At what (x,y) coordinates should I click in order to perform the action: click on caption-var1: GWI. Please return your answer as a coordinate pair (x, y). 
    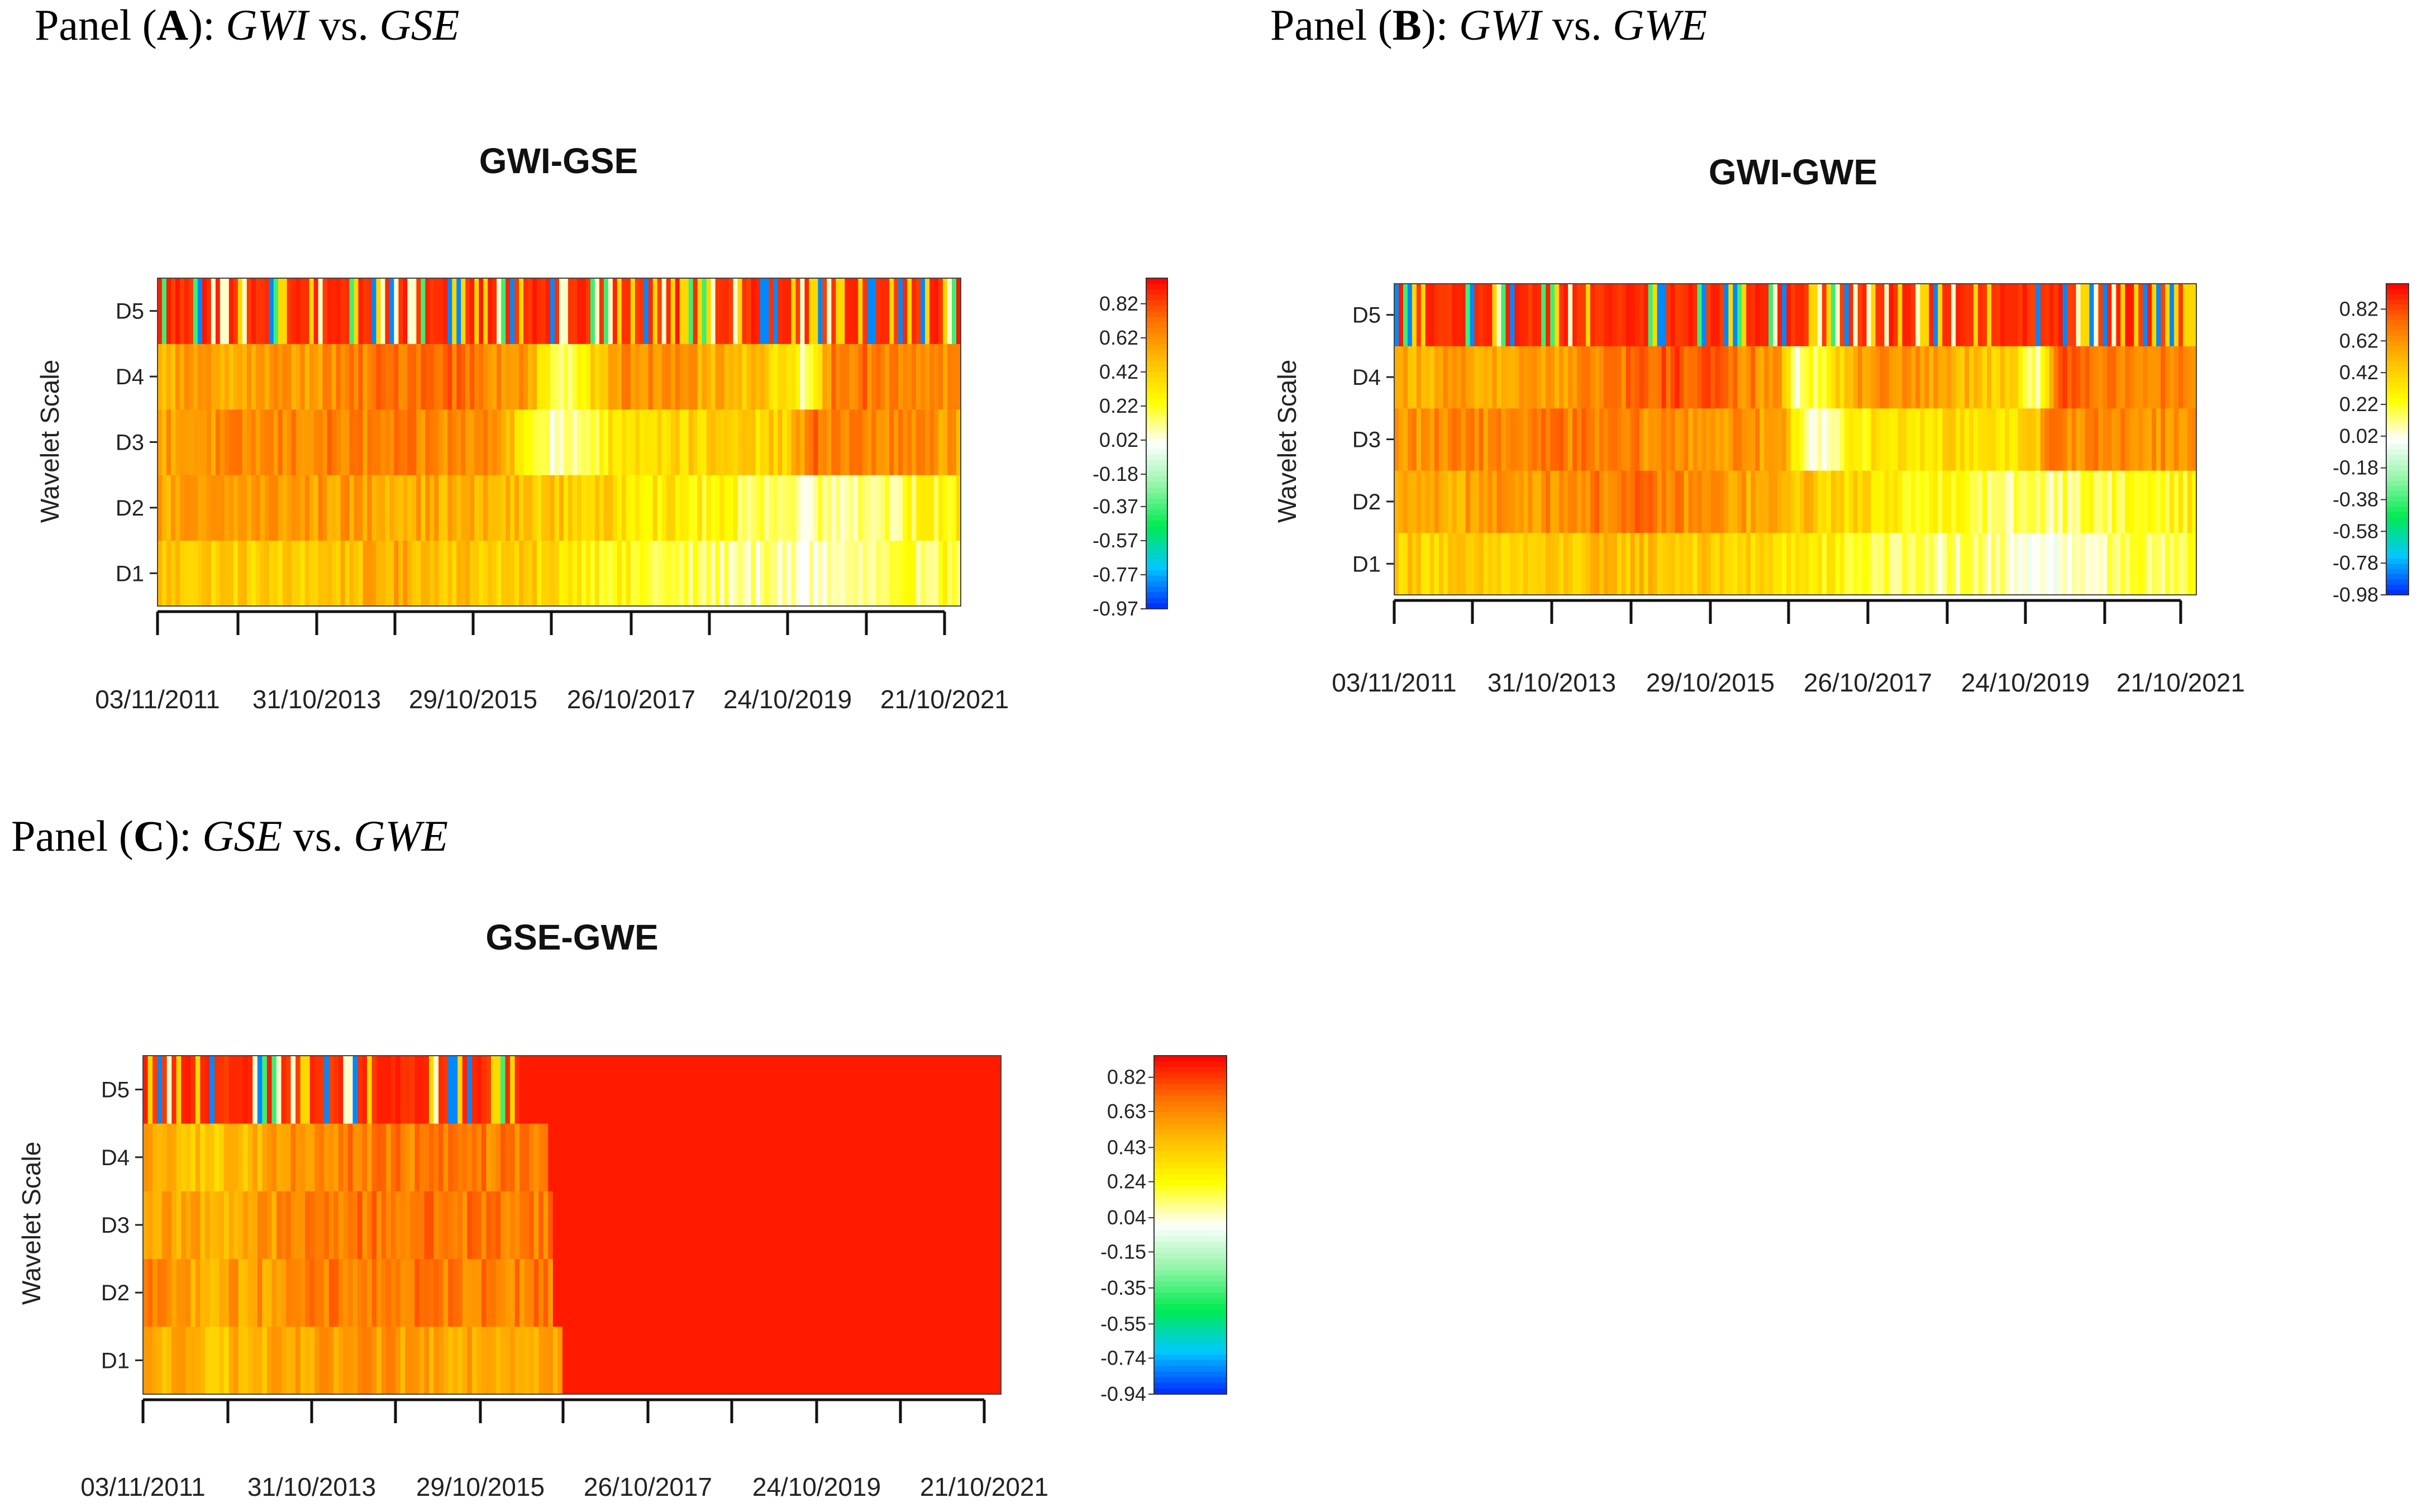
    Looking at the image, I should click on (1500, 25).